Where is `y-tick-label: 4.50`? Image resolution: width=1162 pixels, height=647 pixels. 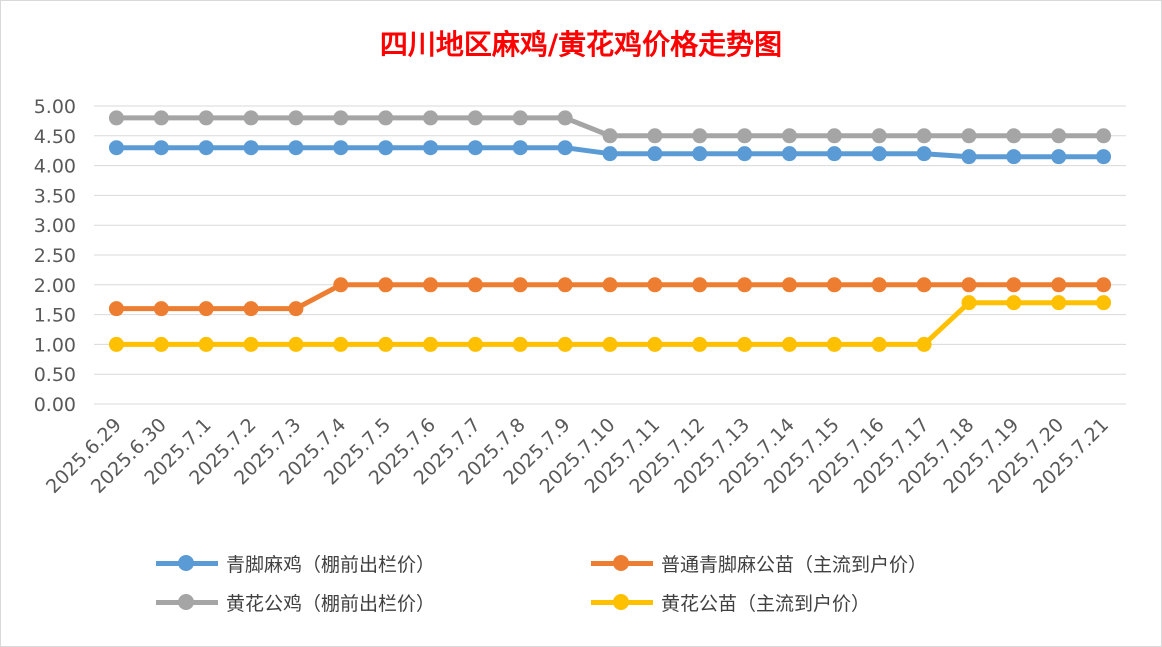
y-tick-label: 4.50 is located at coordinates (55, 137).